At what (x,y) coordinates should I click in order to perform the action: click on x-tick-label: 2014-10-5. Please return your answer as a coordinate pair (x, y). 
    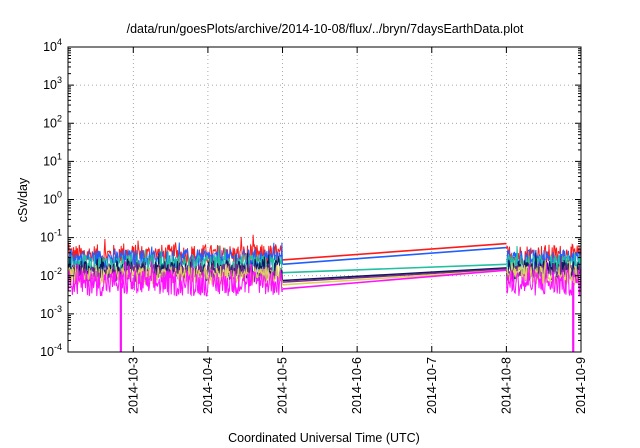
    Looking at the image, I should click on (283, 385).